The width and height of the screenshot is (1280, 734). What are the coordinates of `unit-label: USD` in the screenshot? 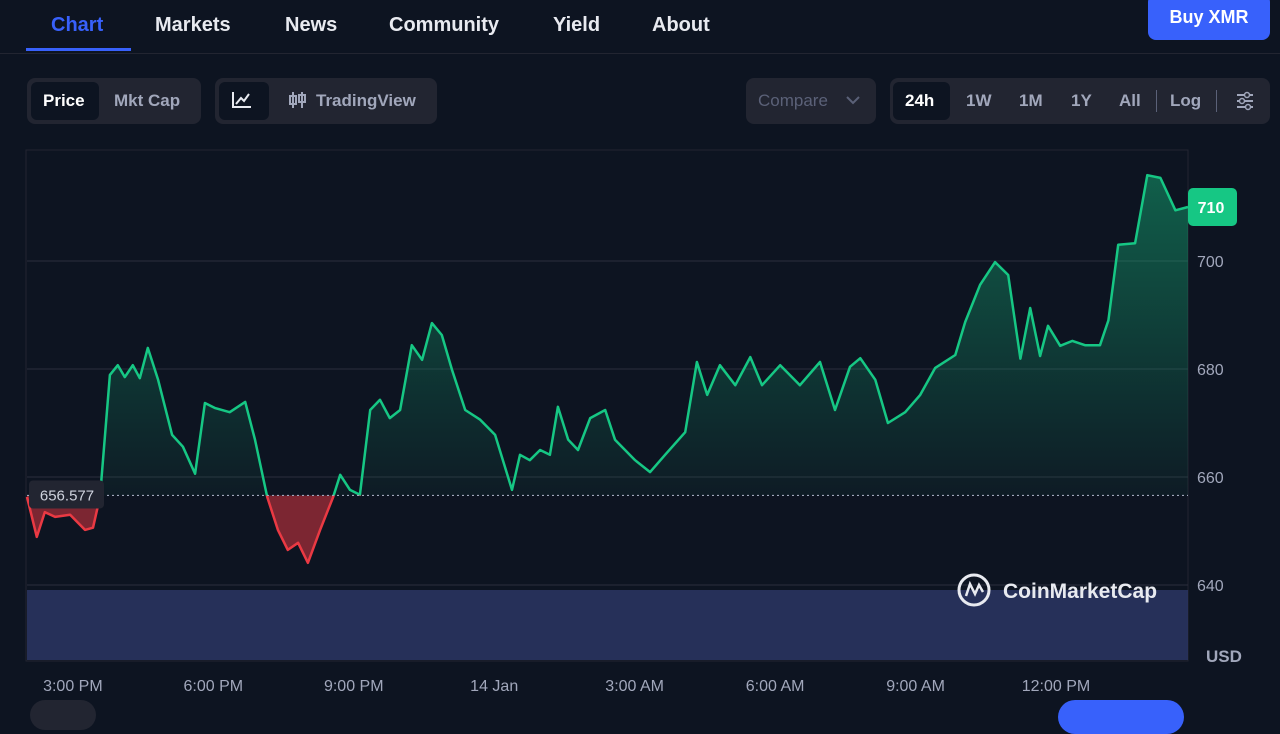 It's located at (1224, 656).